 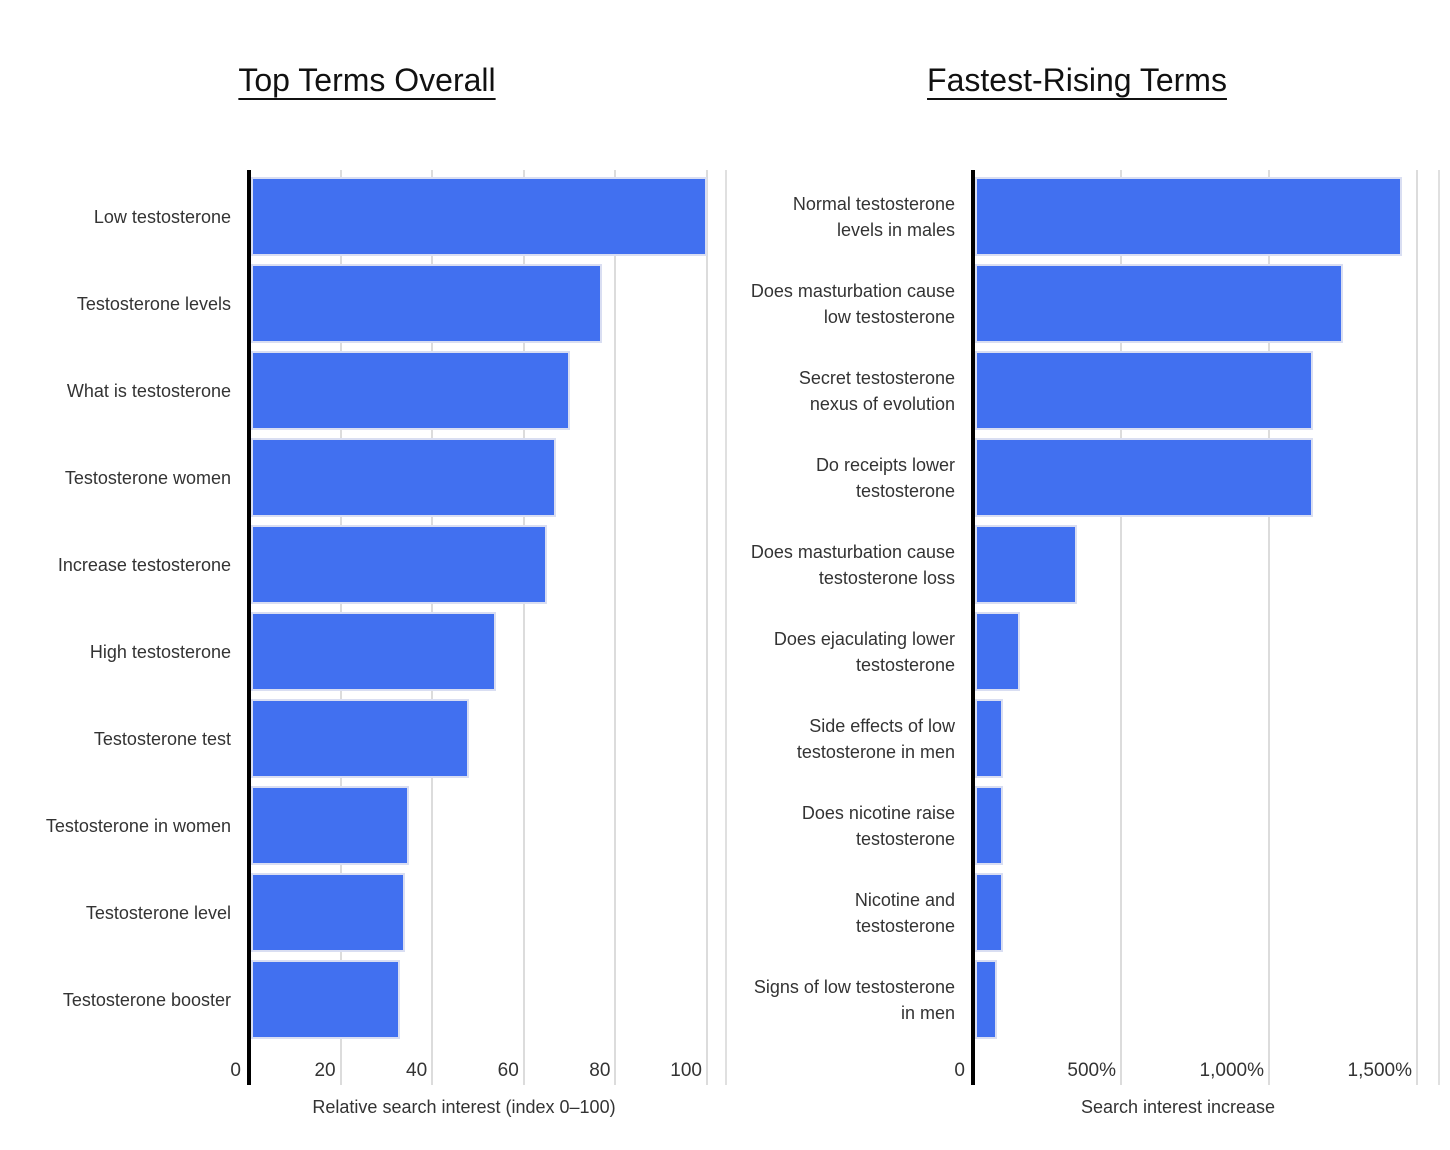 What do you see at coordinates (158, 912) in the screenshot?
I see `category-label: Testosterone level` at bounding box center [158, 912].